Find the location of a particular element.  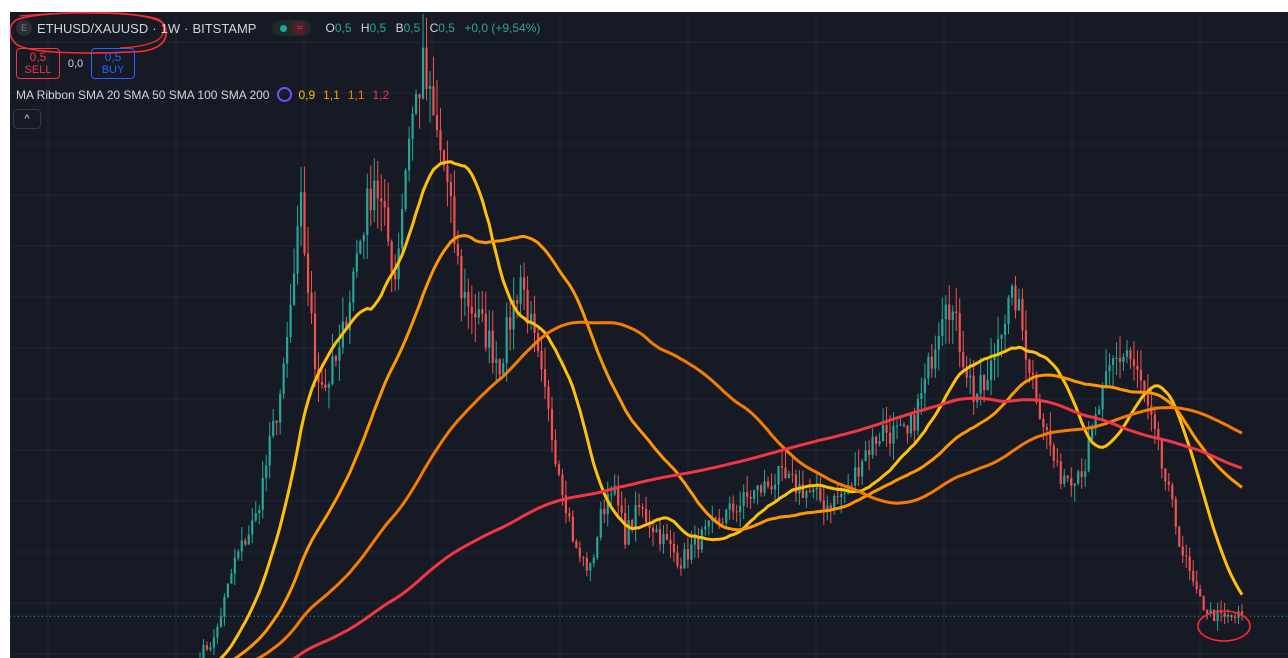

sma20-value: 0,9 is located at coordinates (307, 94).